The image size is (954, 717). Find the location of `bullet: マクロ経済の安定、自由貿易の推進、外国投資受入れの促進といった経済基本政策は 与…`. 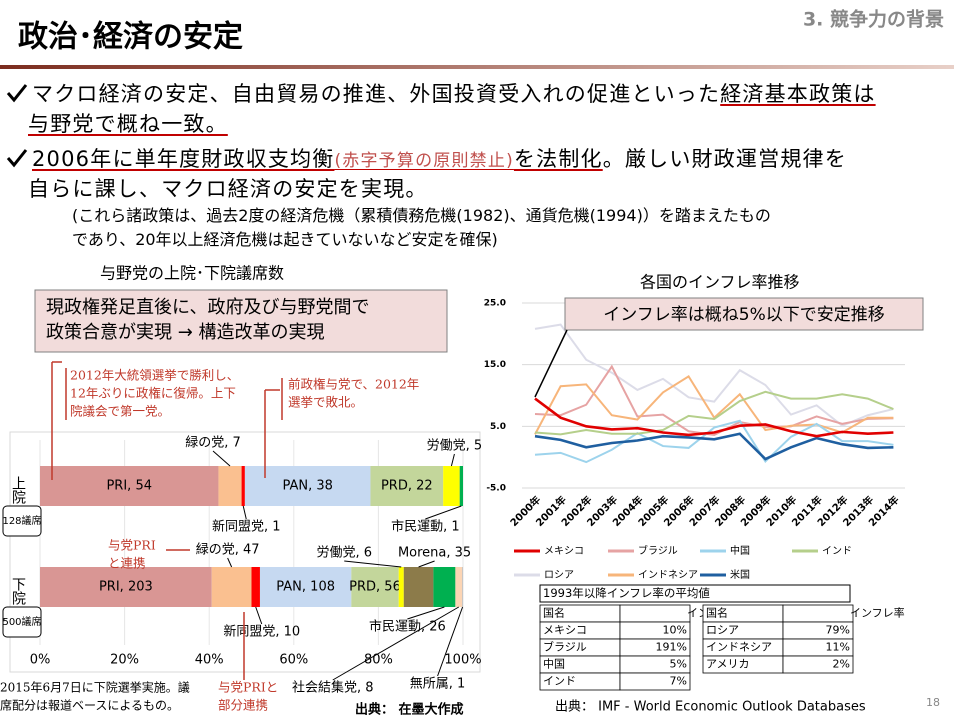

bullet: マクロ経済の安定、自由貿易の推進、外国投資受入れの促進といった経済基本政策は 与… is located at coordinates (452, 108).